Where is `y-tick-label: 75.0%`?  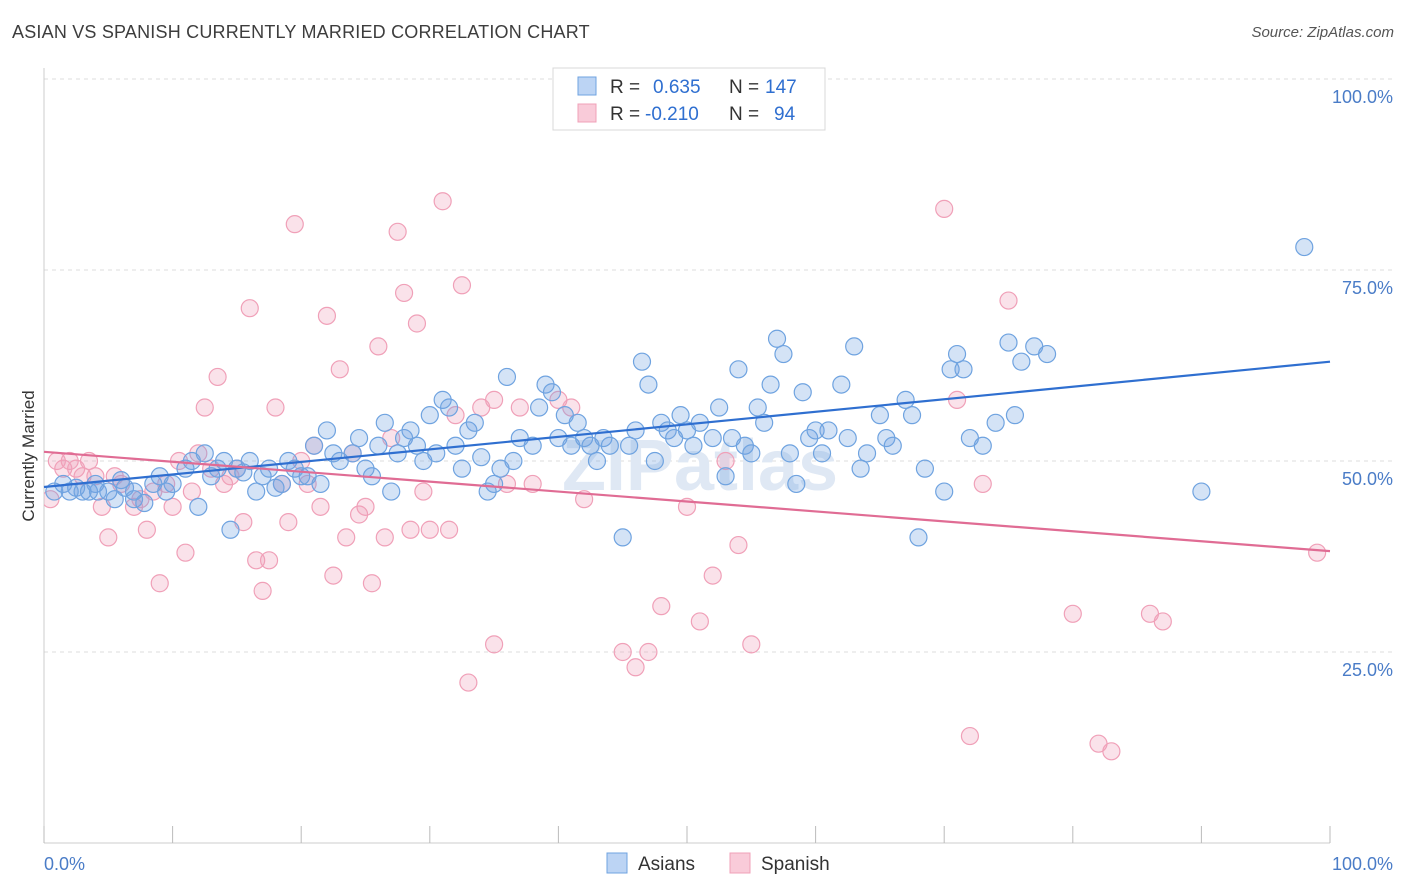
y-tick-label: 75.0% is located at coordinates (1367, 288).